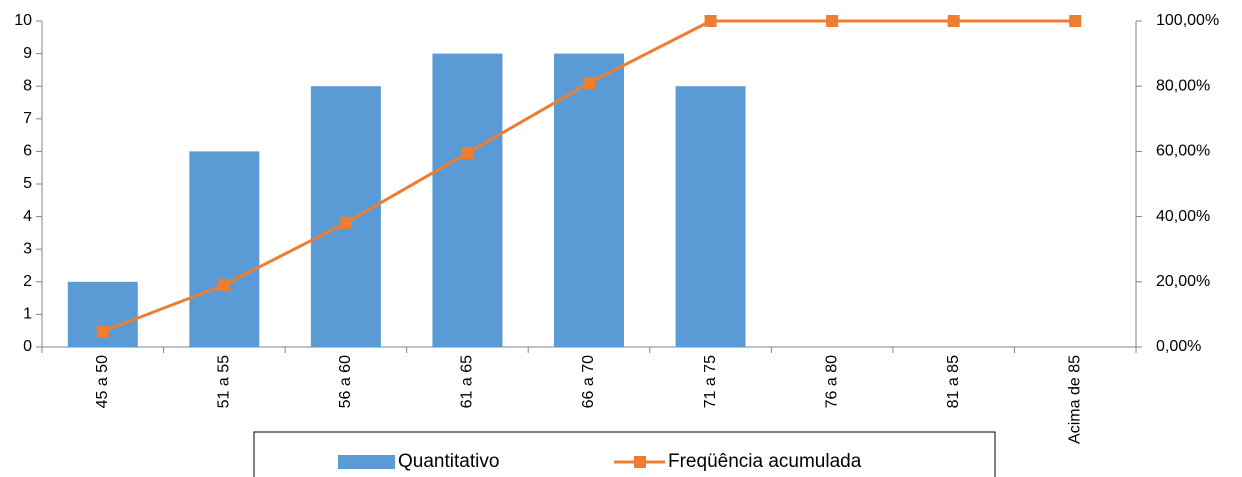  What do you see at coordinates (588, 381) in the screenshot?
I see `x-tick-label: 66 a 70` at bounding box center [588, 381].